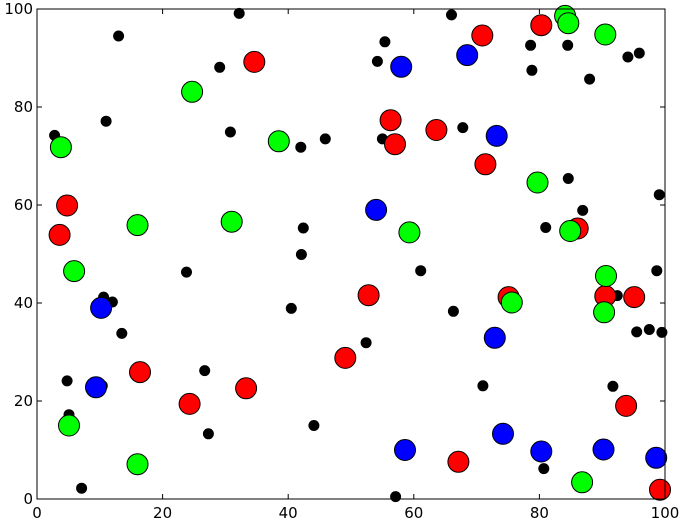  Describe the element at coordinates (665, 513) in the screenshot. I see `x-tick-label: 100` at that location.